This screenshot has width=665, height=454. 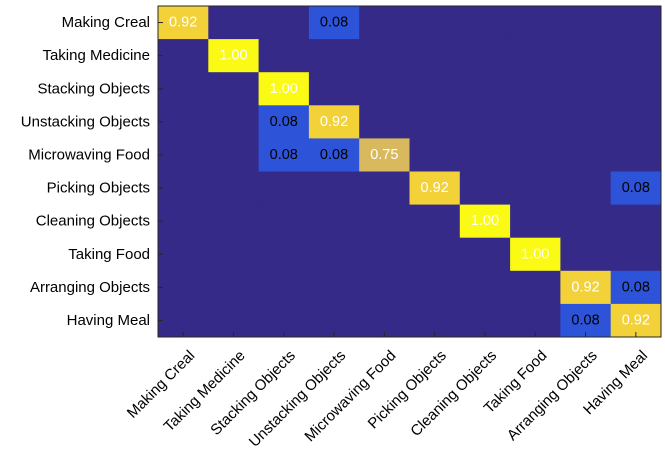 I want to click on cell-value-label: 0.75, so click(x=384, y=155).